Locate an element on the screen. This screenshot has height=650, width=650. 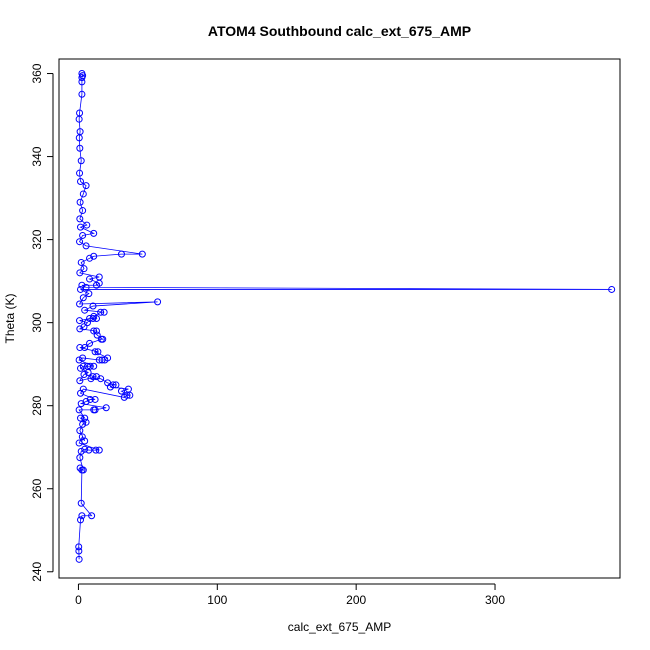
x-tick-label: 0 is located at coordinates (78, 600).